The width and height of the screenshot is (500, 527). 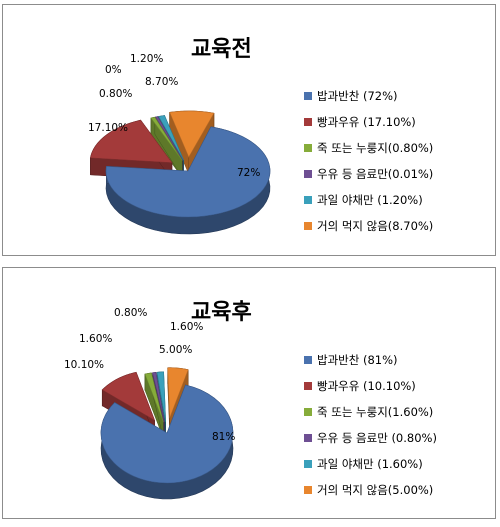 What do you see at coordinates (84, 365) in the screenshot?
I see `after-data-label-bread-milk: 10.10%` at bounding box center [84, 365].